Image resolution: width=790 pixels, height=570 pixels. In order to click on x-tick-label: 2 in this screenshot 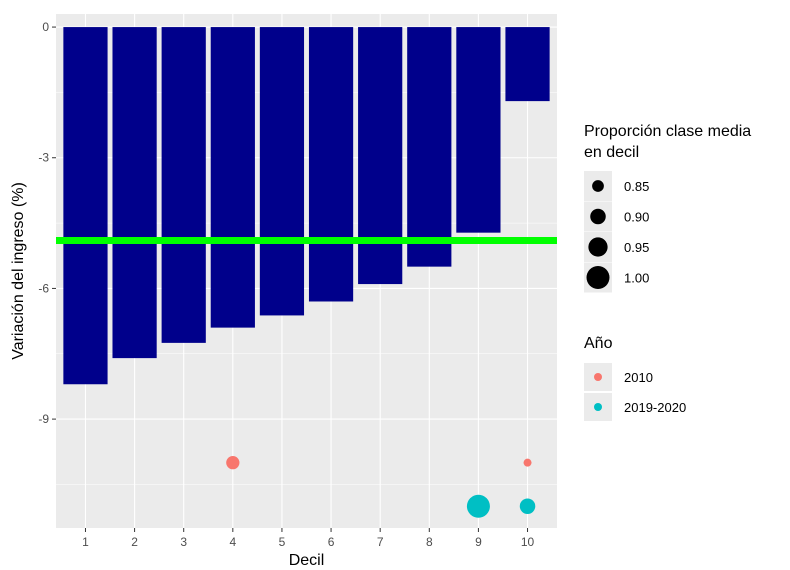, I will do `click(134, 542)`.